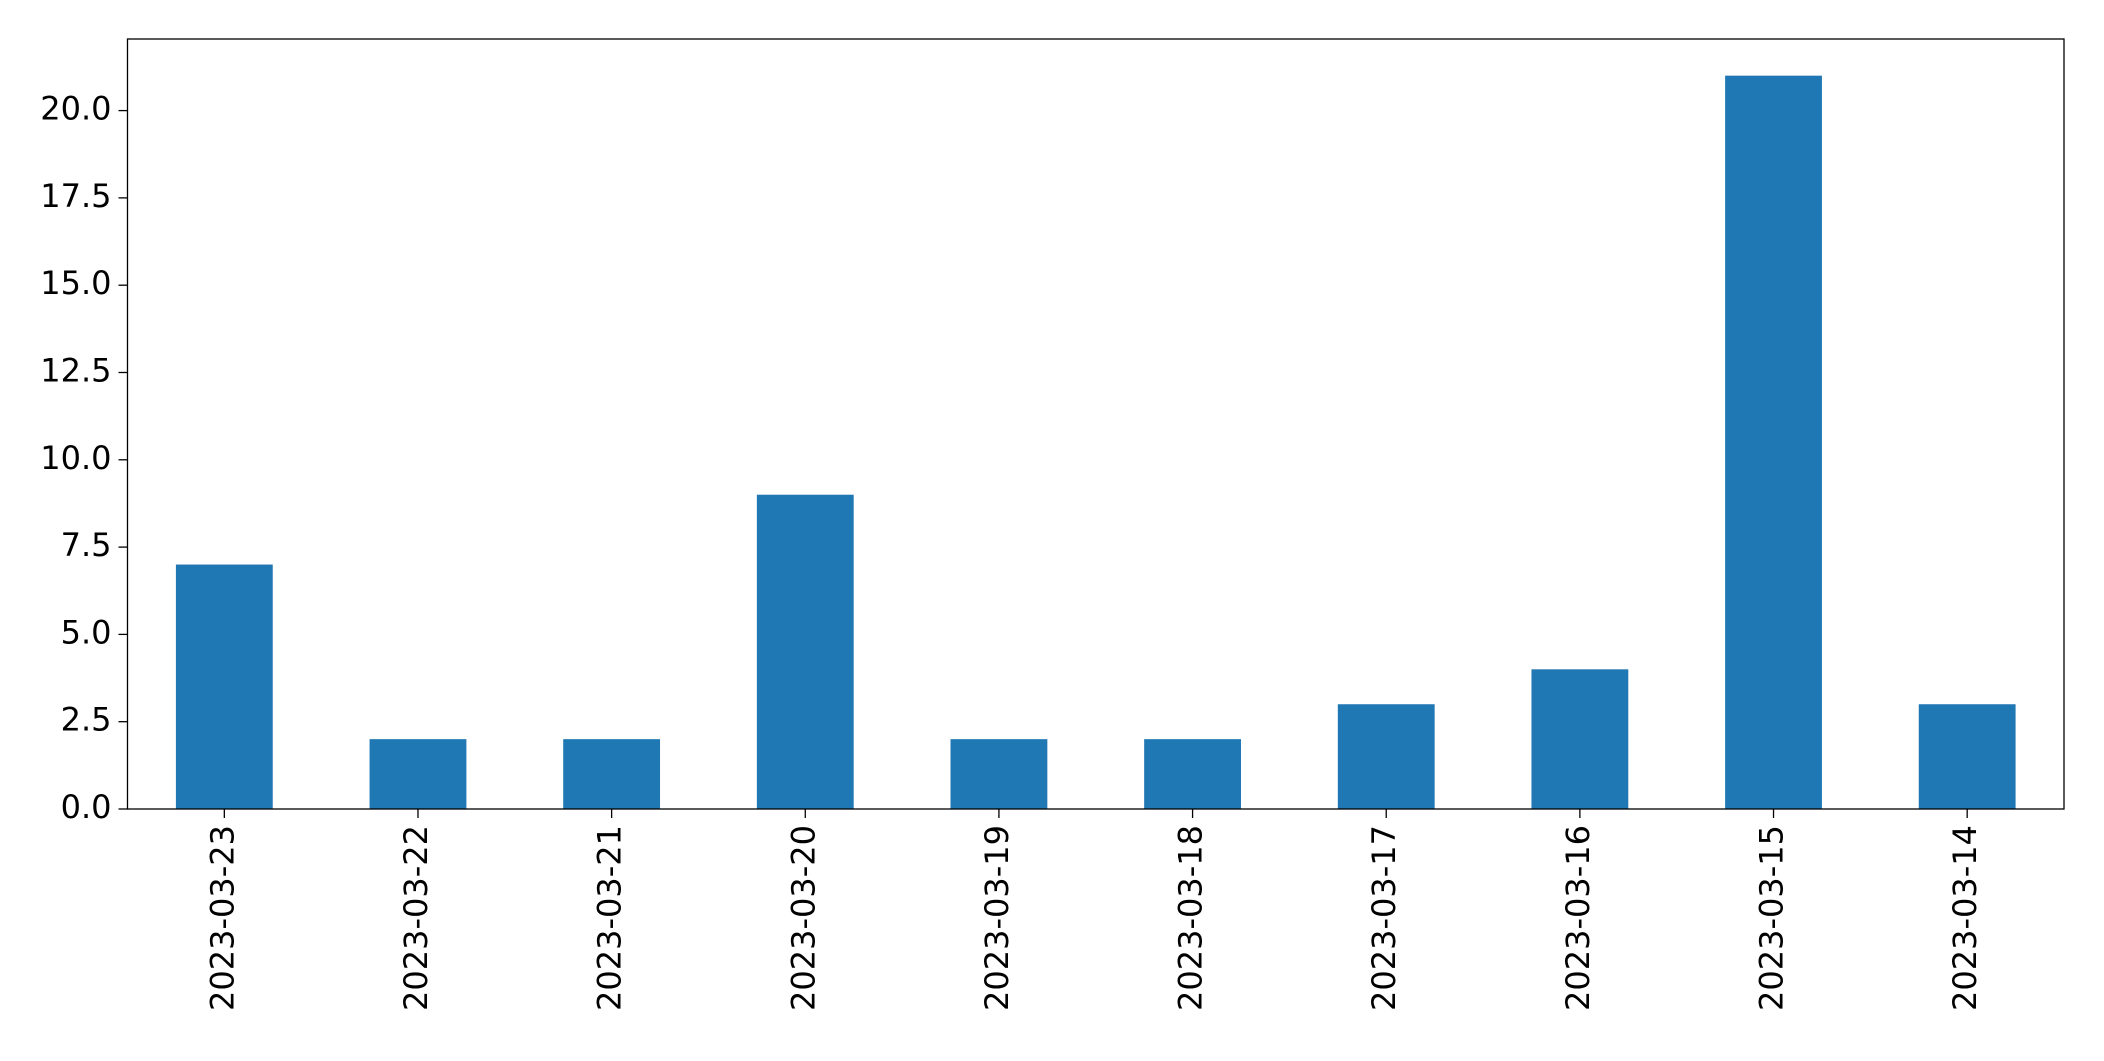 This screenshot has height=1061, width=2104. Describe the element at coordinates (75, 196) in the screenshot. I see `y-tick-label: 17.5` at that location.